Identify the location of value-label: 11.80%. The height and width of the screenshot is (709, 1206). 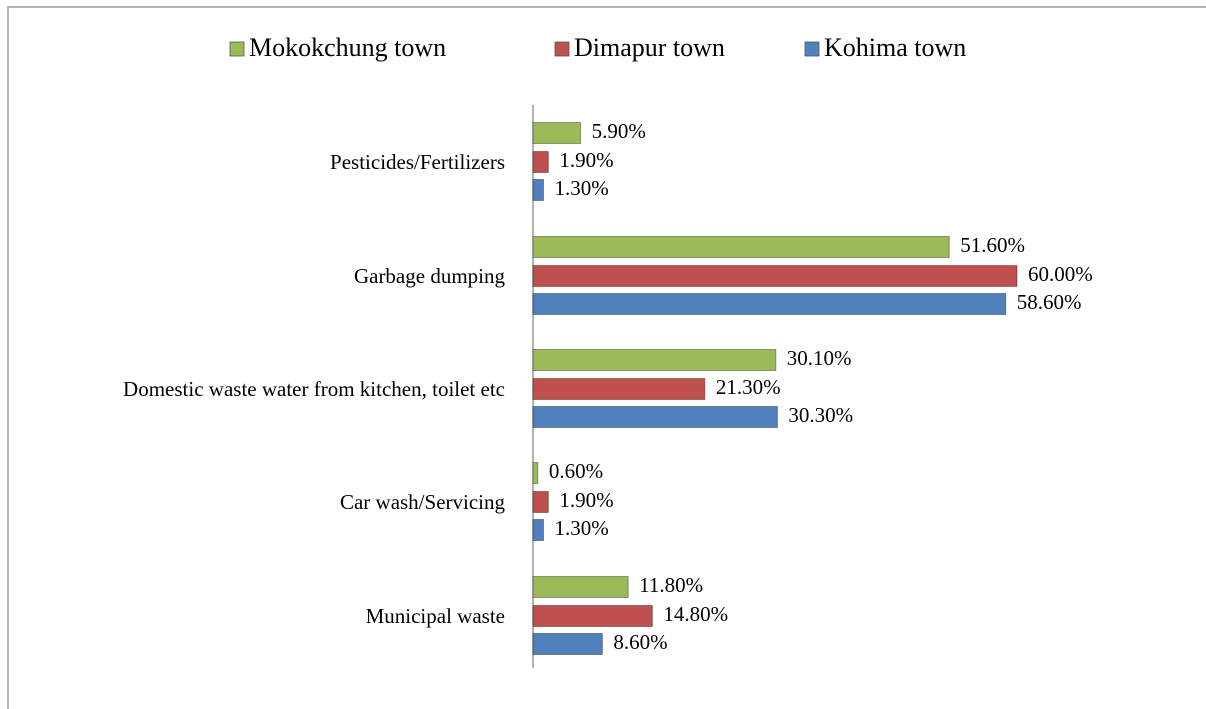
(671, 585).